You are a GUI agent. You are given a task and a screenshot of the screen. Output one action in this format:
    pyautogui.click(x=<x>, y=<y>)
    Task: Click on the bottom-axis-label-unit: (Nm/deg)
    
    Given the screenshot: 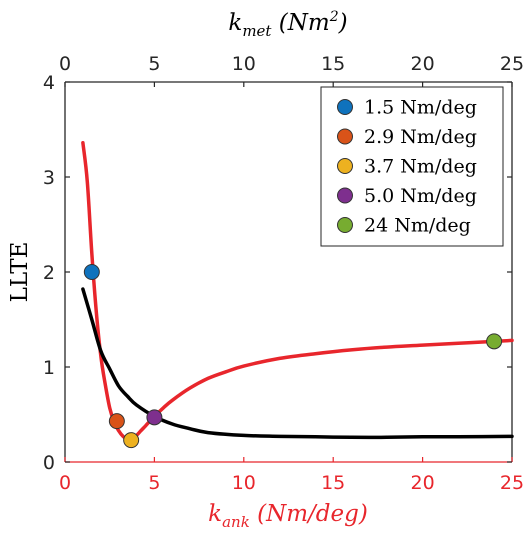 What is the action you would take?
    pyautogui.click(x=309, y=514)
    